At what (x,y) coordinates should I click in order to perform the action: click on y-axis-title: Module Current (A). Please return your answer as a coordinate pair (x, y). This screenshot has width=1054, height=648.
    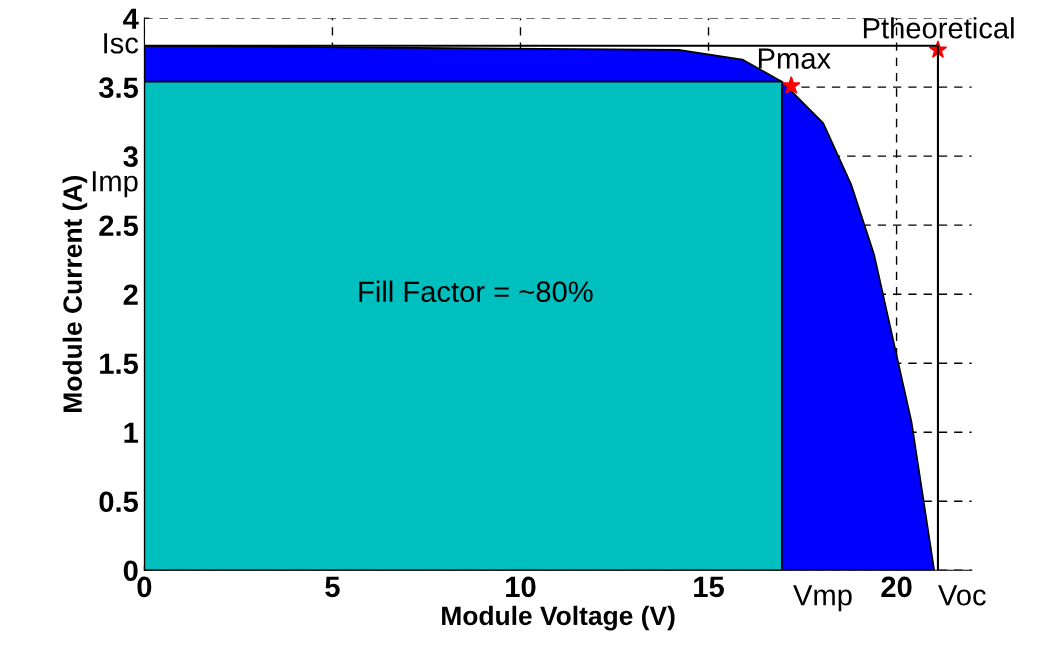
    Looking at the image, I should click on (75, 294).